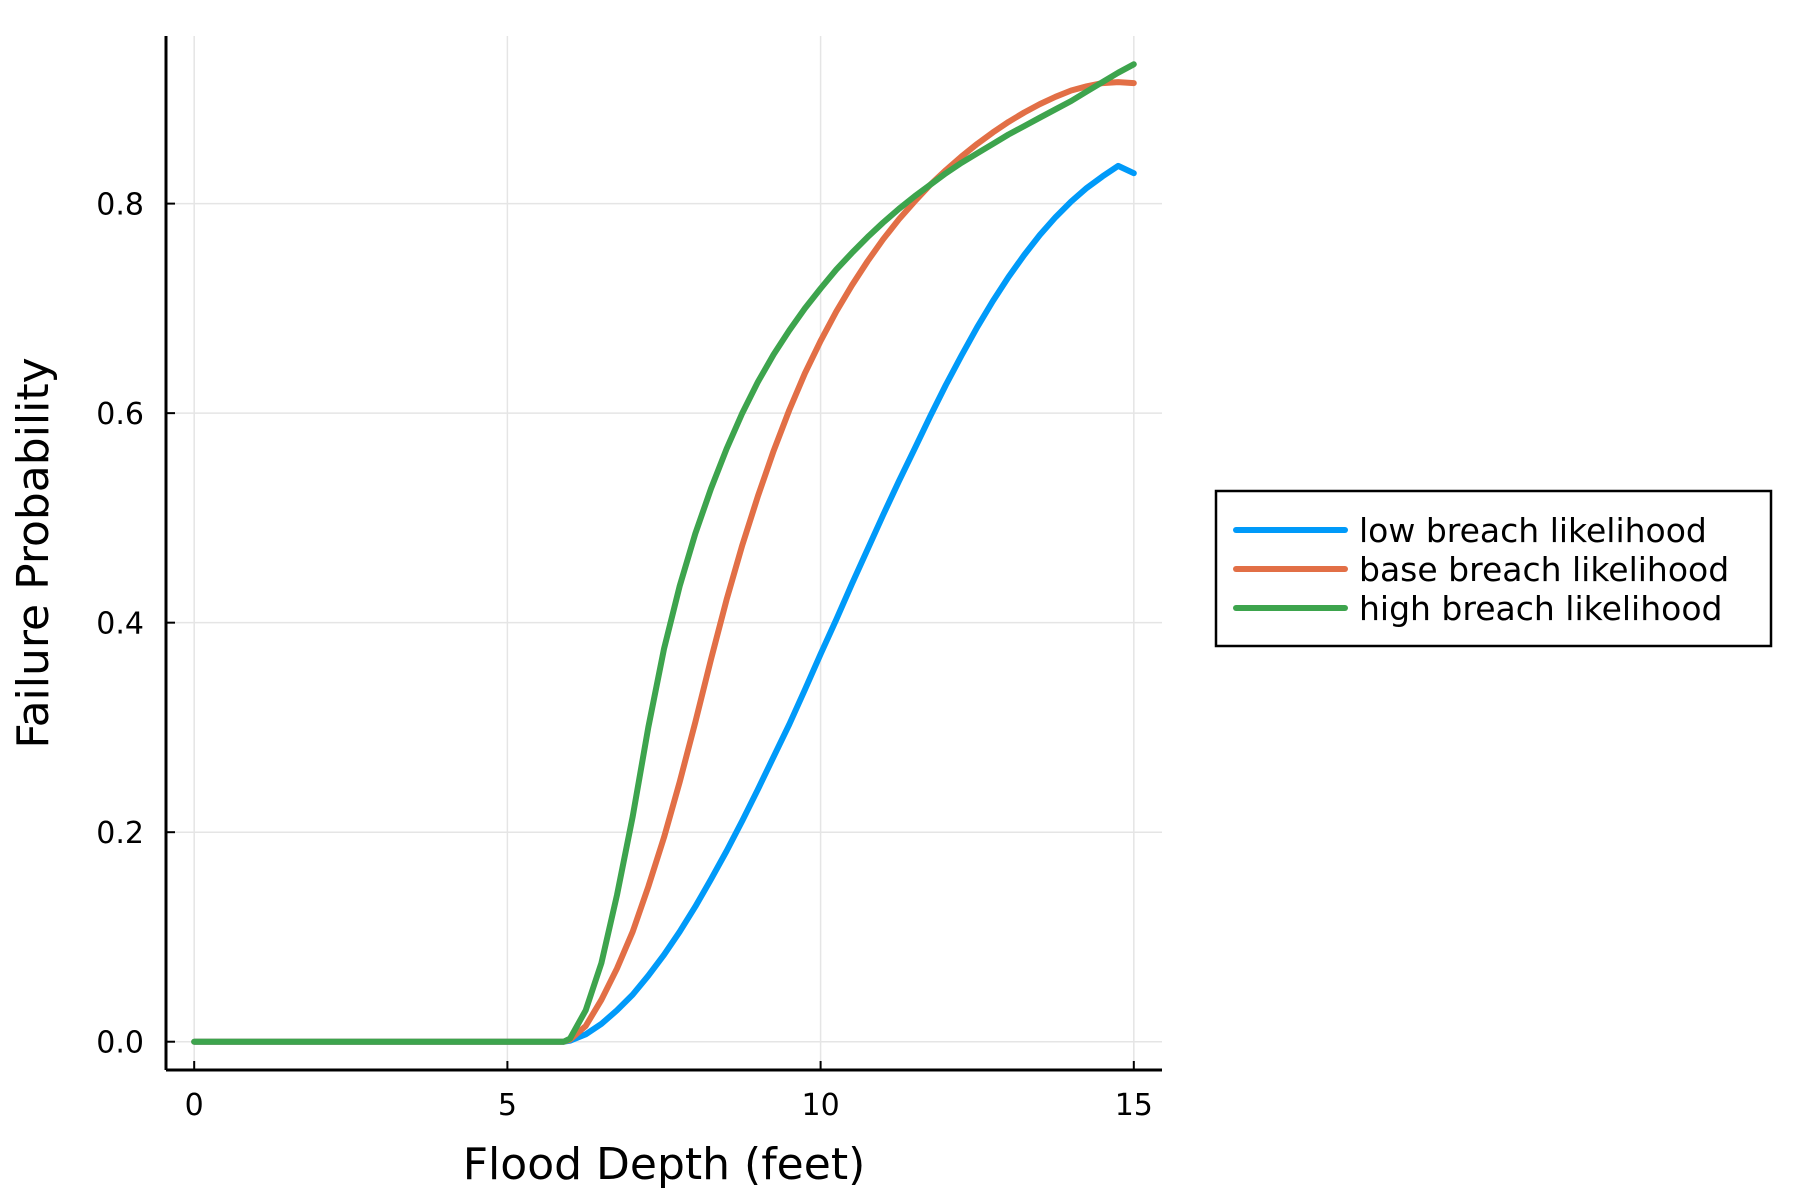 The height and width of the screenshot is (1200, 1800). Describe the element at coordinates (1533, 530) in the screenshot. I see `legend-label: low breach likelihood` at that location.